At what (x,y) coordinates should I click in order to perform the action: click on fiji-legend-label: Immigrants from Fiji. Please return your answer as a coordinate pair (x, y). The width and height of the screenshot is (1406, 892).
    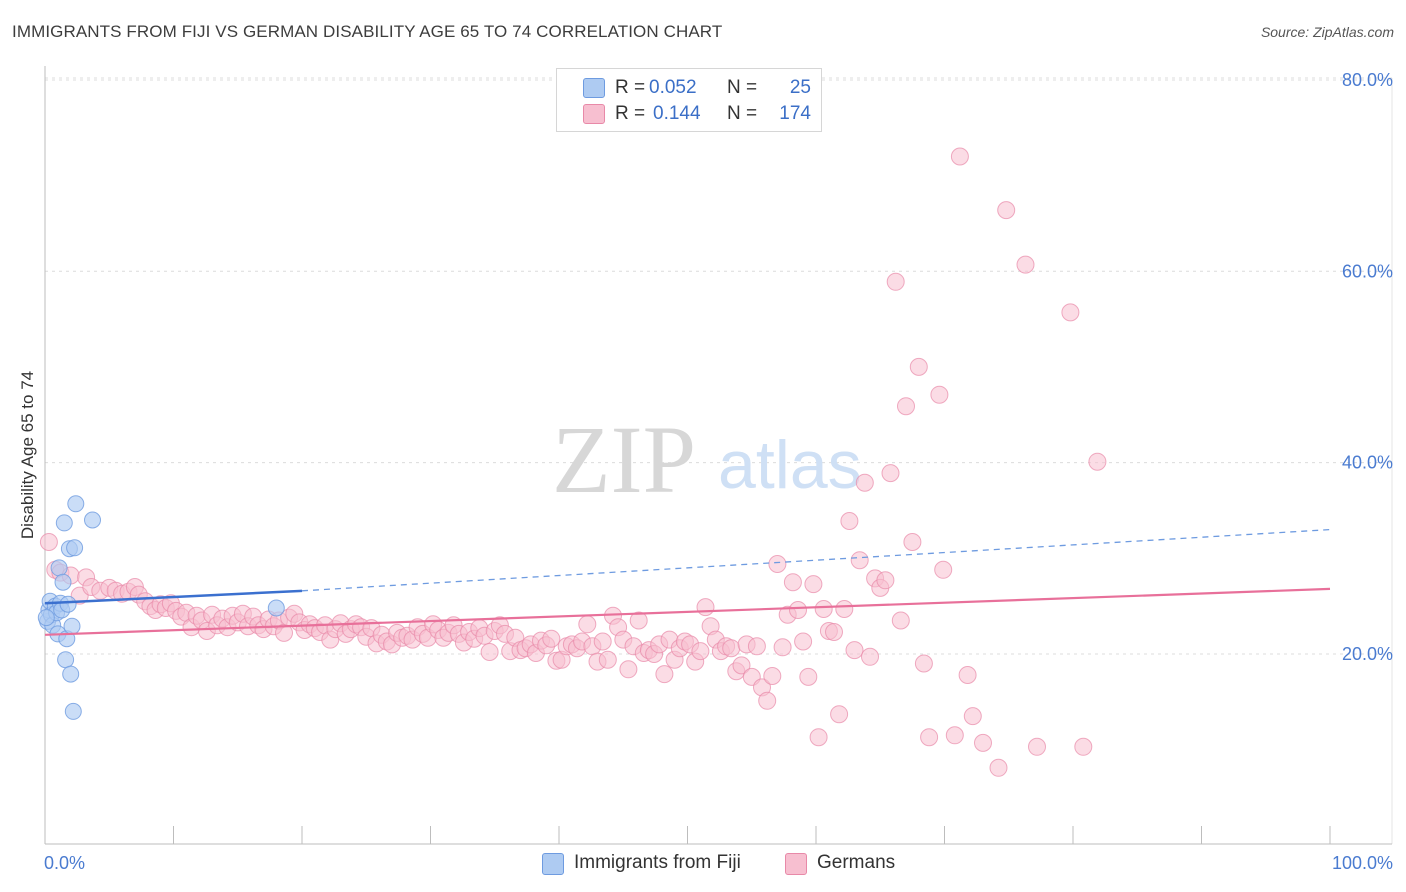
    Looking at the image, I should click on (657, 862).